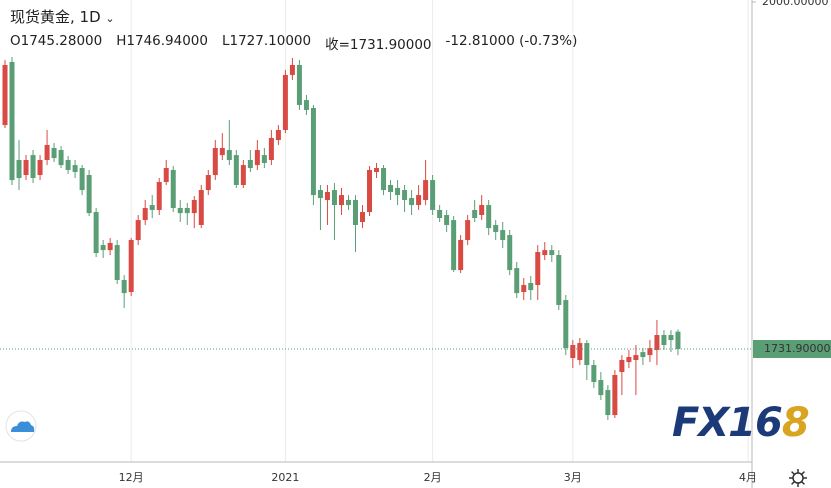  I want to click on x-tick-label: 12月, so click(131, 477).